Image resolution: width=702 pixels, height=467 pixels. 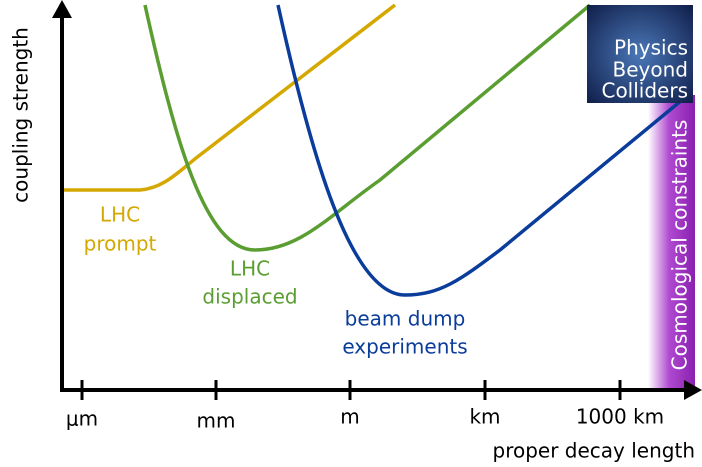 What do you see at coordinates (404, 347) in the screenshot?
I see `curve-label: experiments` at bounding box center [404, 347].